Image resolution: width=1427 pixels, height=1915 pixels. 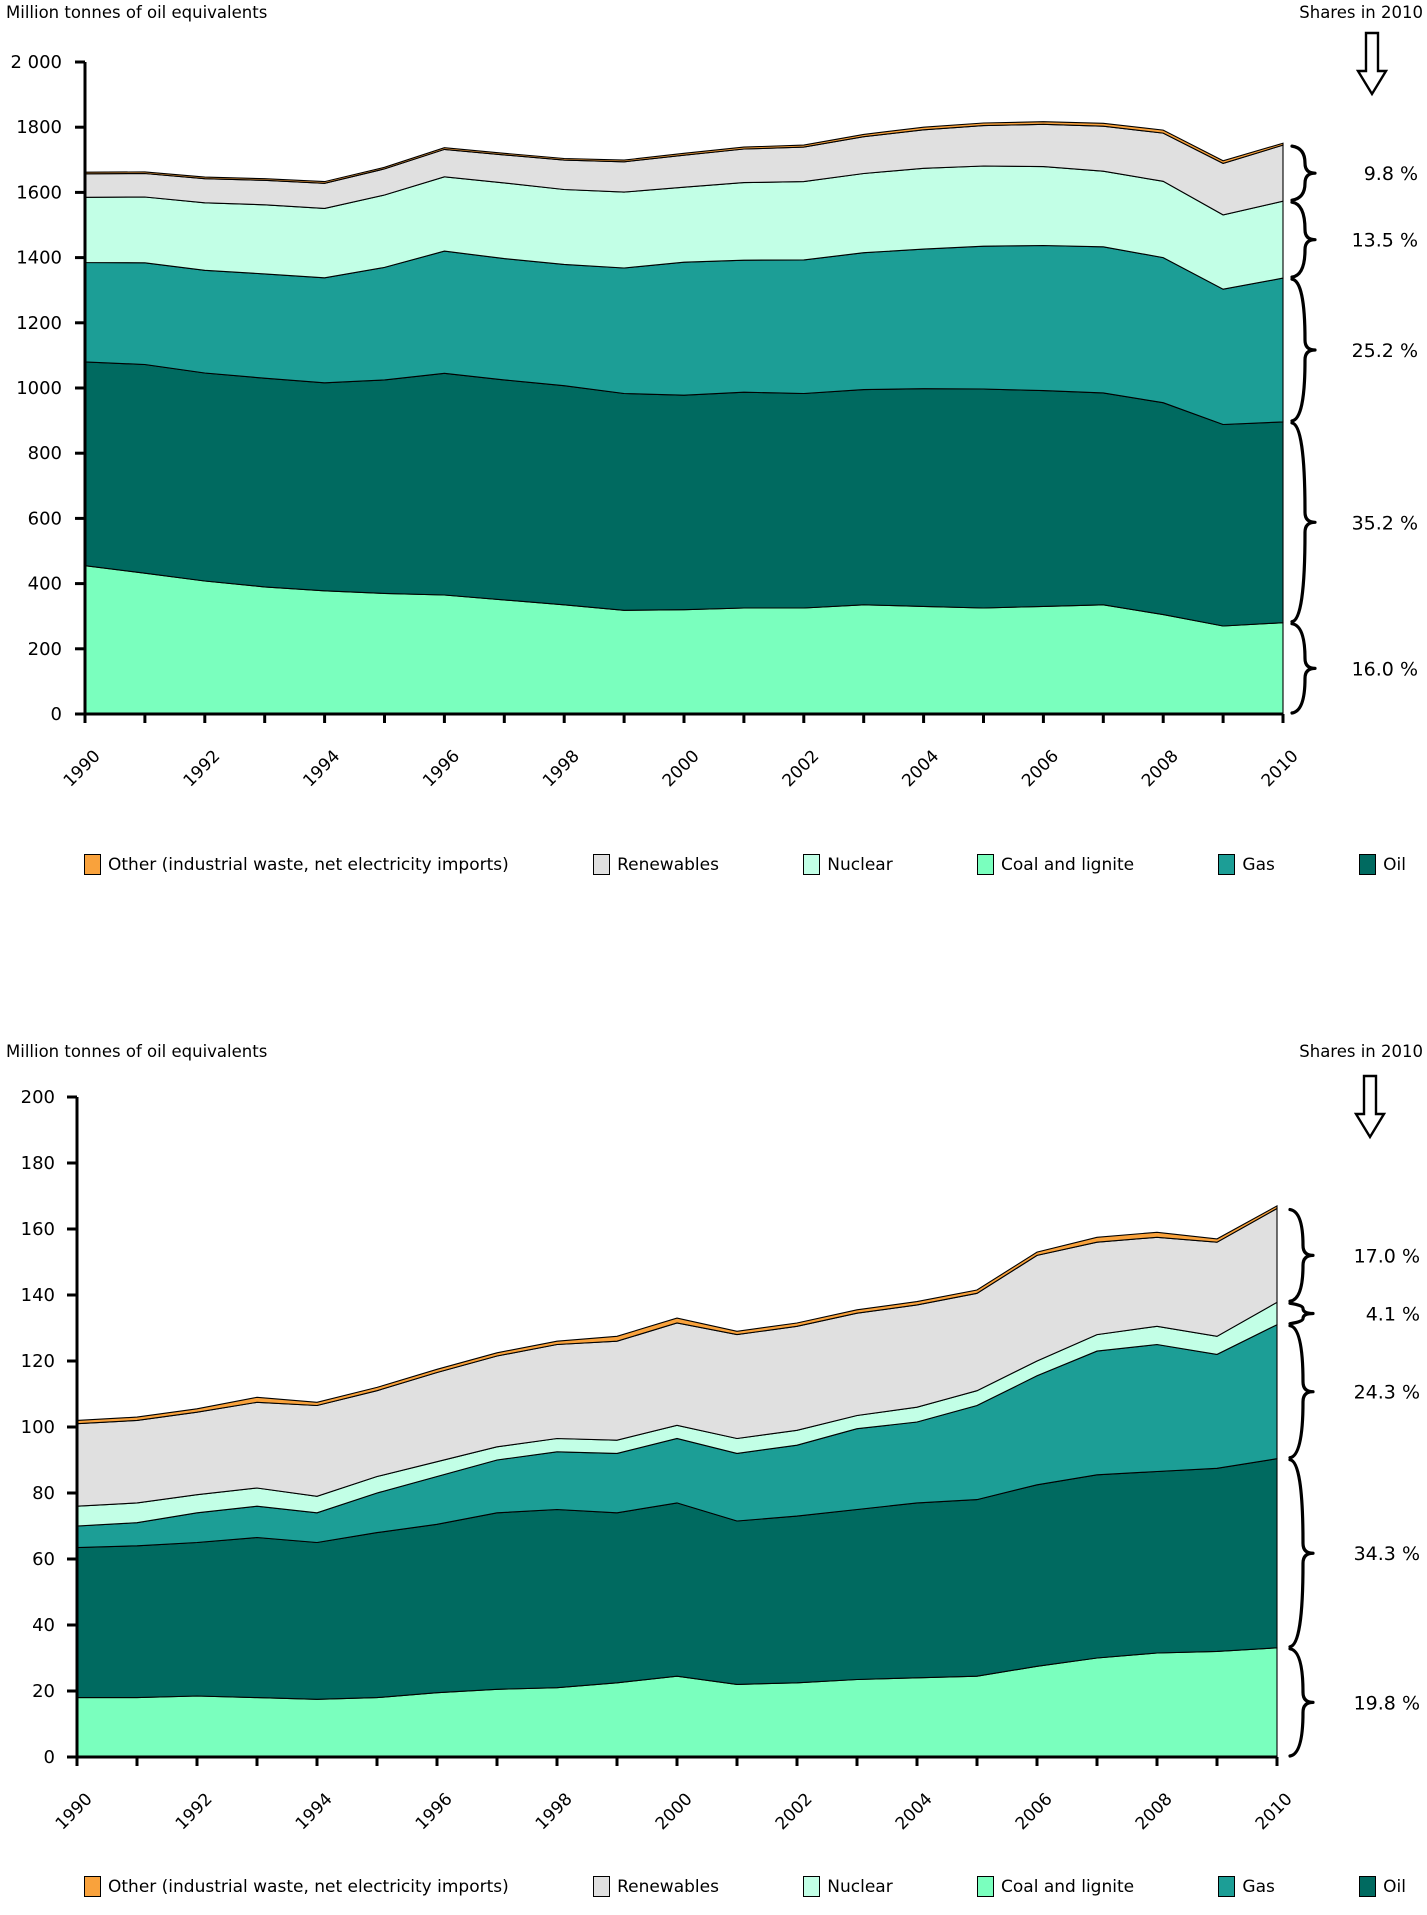 I want to click on y-tick-label: 180, so click(x=38, y=1163).